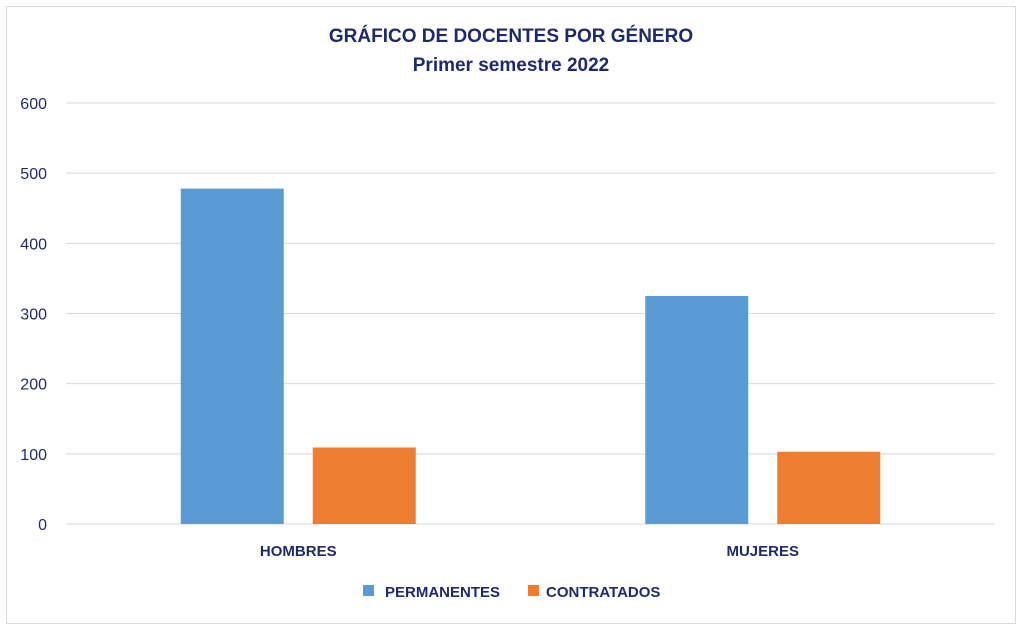 The image size is (1024, 633). What do you see at coordinates (33, 455) in the screenshot?
I see `y-tick-label: 100` at bounding box center [33, 455].